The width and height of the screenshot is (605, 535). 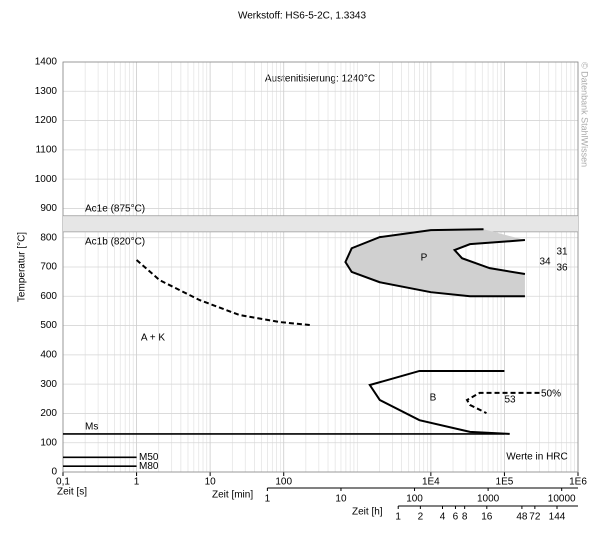 I want to click on x-tick-label: 1E4, so click(x=431, y=482).